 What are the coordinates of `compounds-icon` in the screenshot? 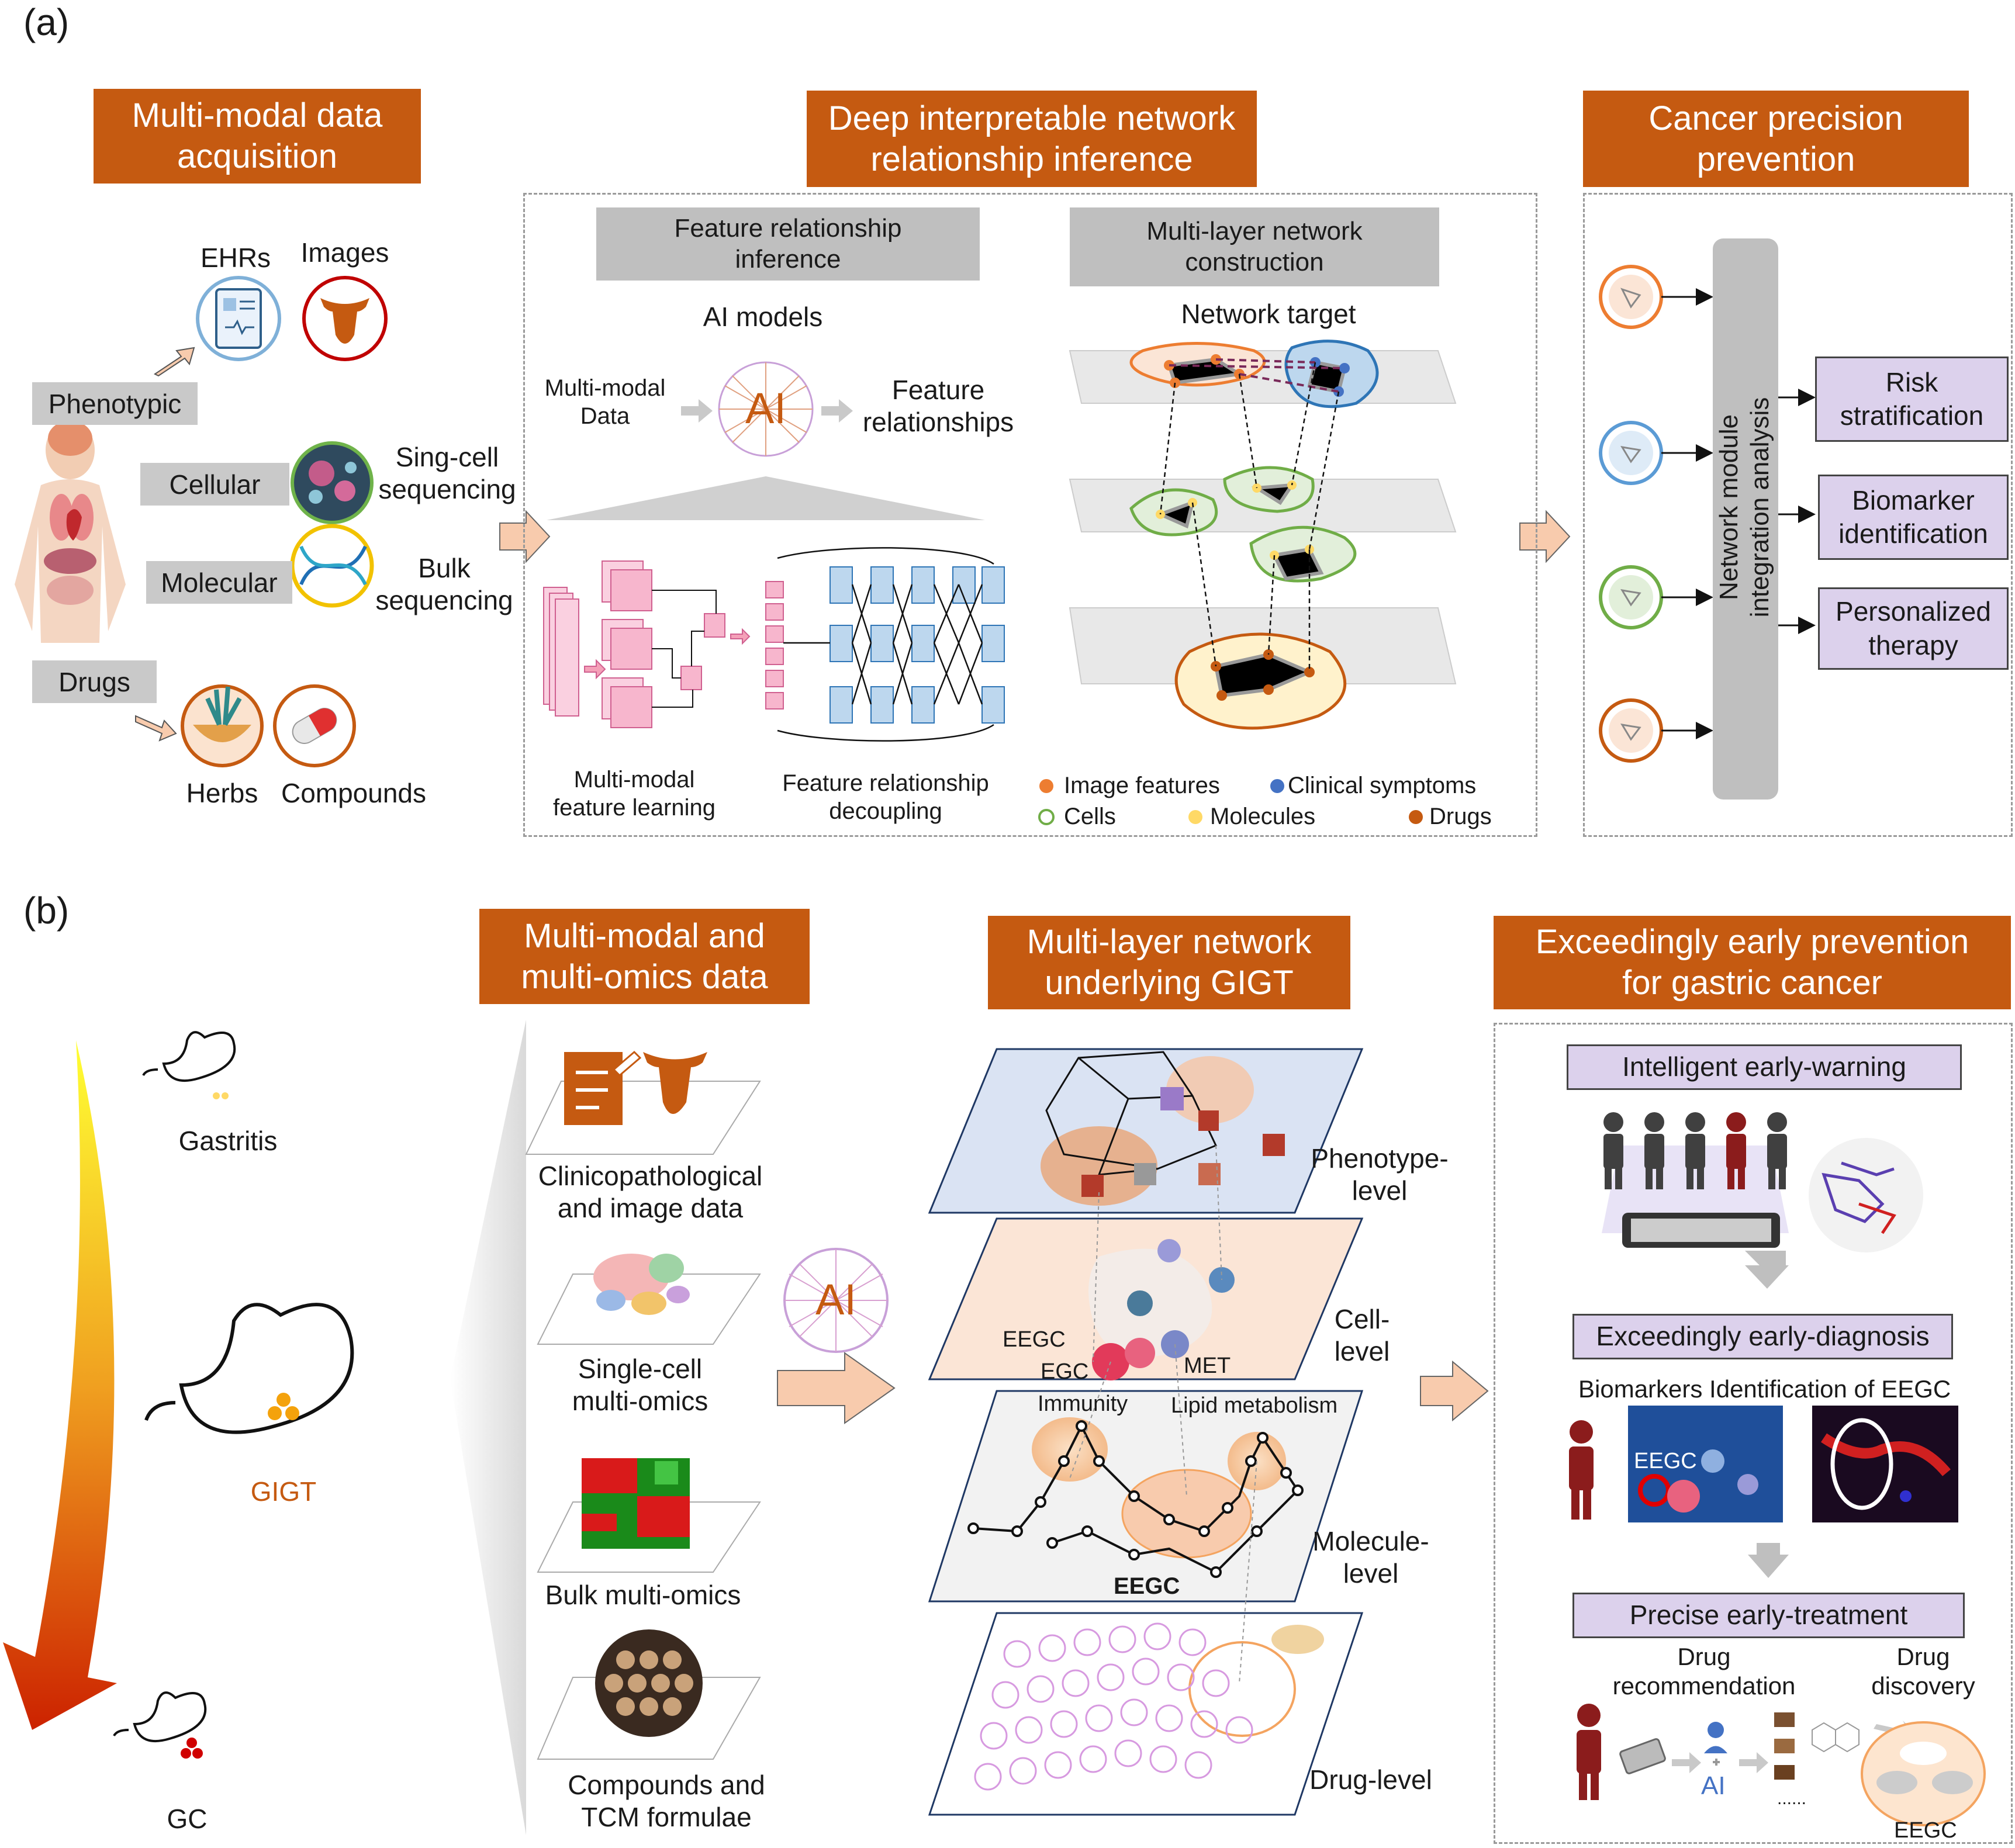 It's located at (315, 726).